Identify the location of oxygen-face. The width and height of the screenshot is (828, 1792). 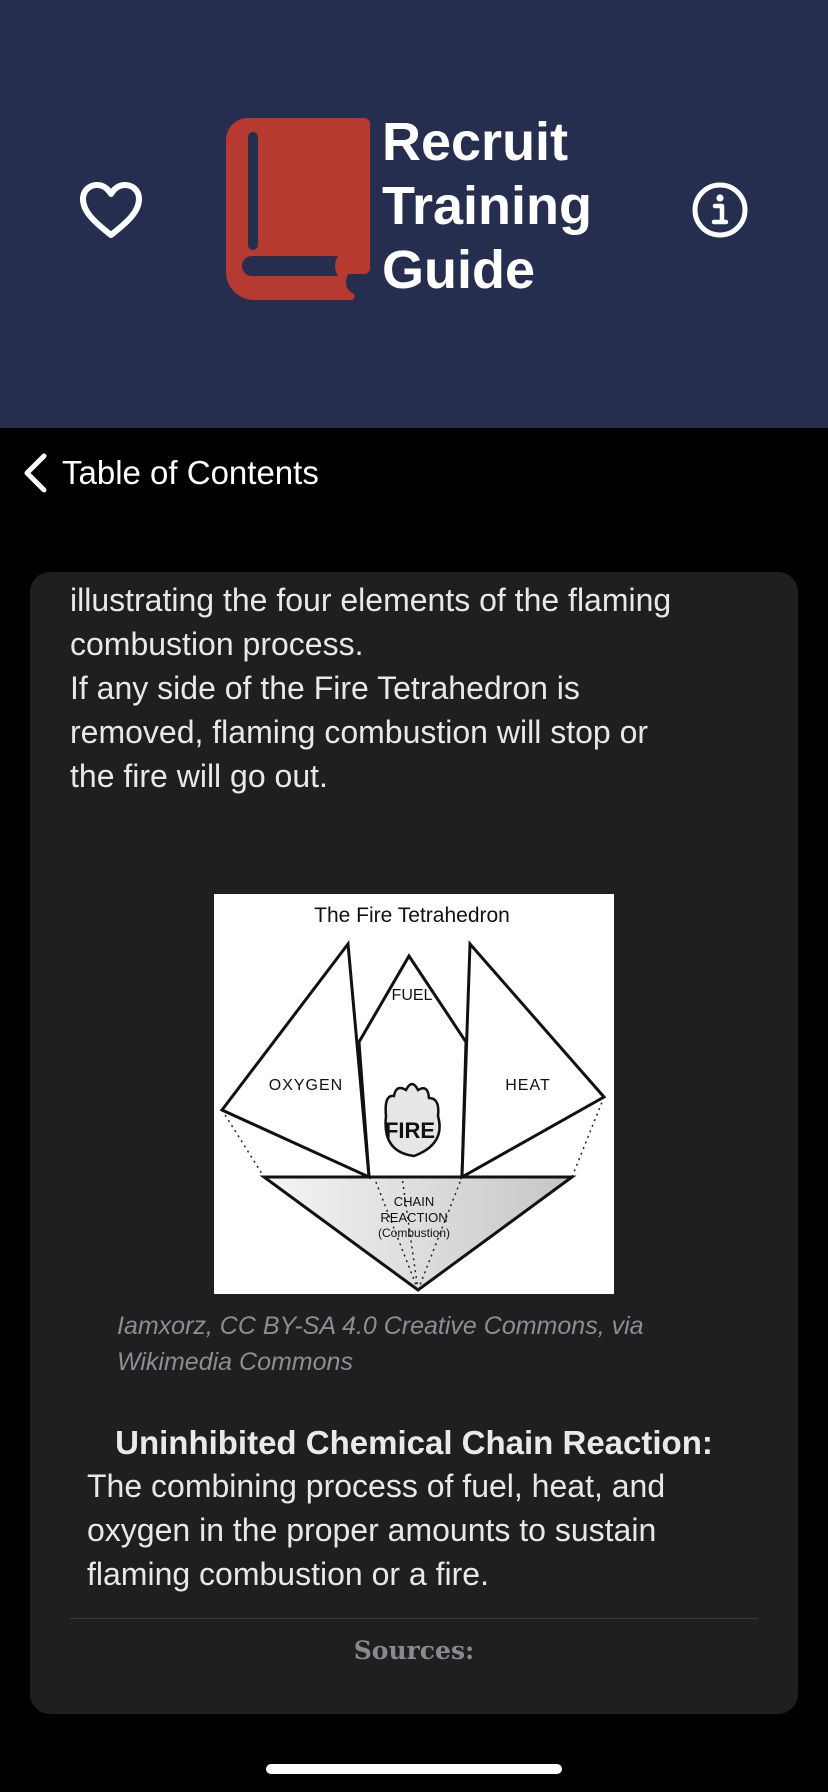
(295, 1060).